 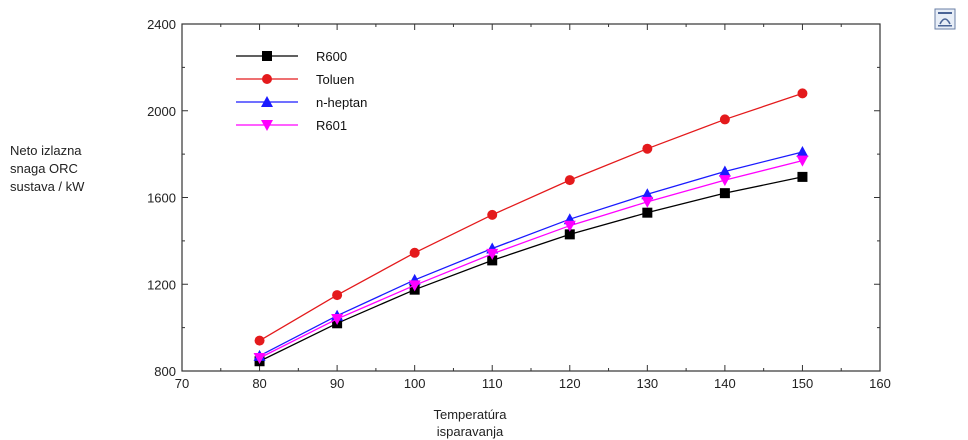 I want to click on legend-label: Toluen, so click(x=335, y=79).